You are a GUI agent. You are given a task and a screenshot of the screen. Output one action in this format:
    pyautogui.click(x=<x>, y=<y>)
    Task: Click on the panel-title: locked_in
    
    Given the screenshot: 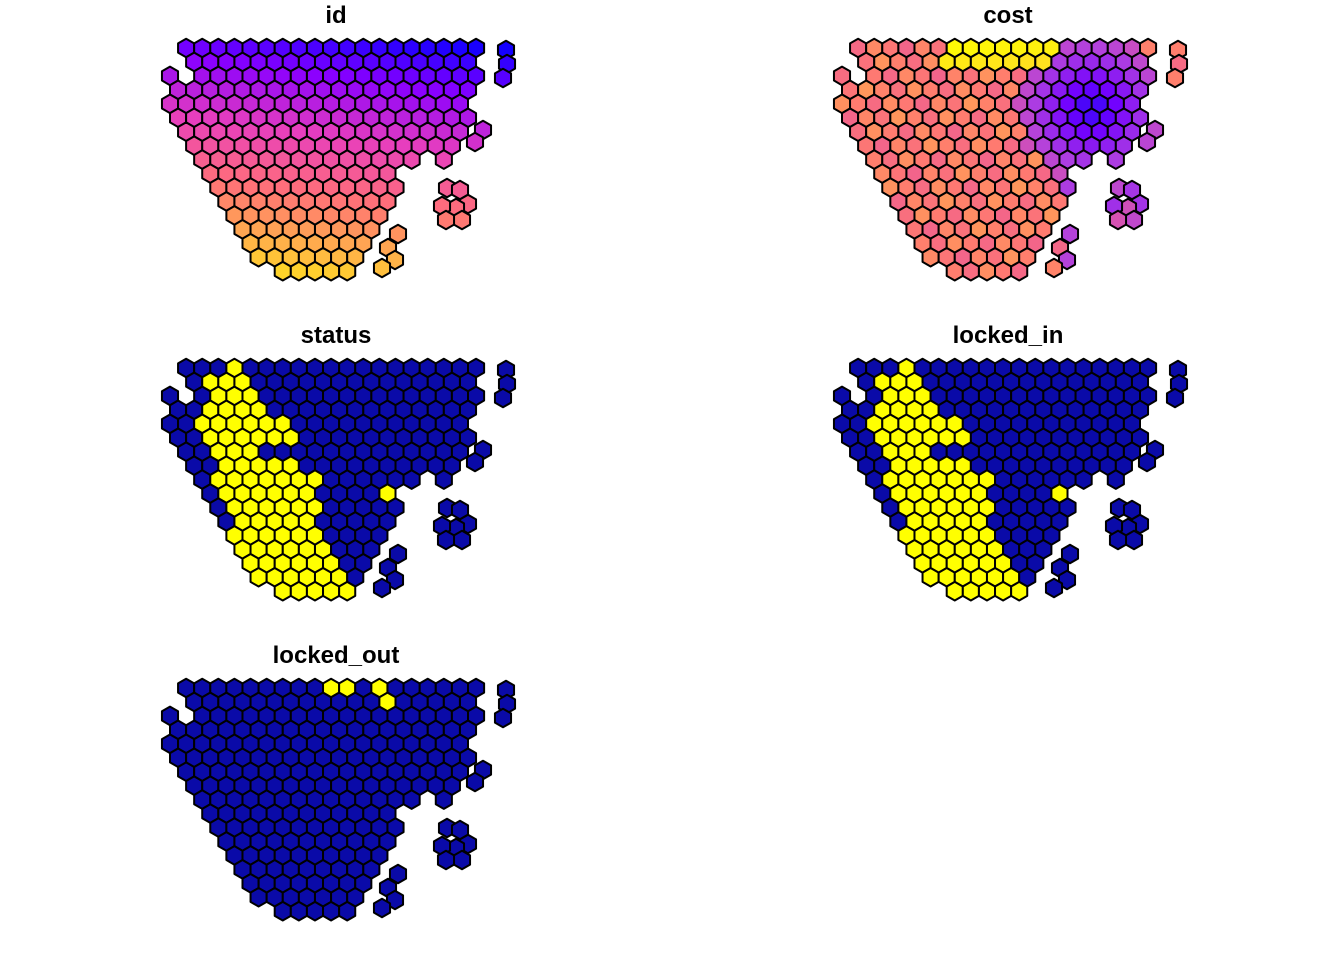 What is the action you would take?
    pyautogui.click(x=1008, y=335)
    